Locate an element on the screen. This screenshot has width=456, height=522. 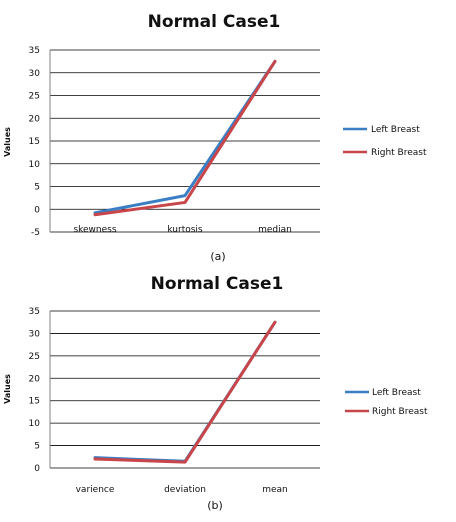
x-tick-label: deviation is located at coordinates (185, 490).